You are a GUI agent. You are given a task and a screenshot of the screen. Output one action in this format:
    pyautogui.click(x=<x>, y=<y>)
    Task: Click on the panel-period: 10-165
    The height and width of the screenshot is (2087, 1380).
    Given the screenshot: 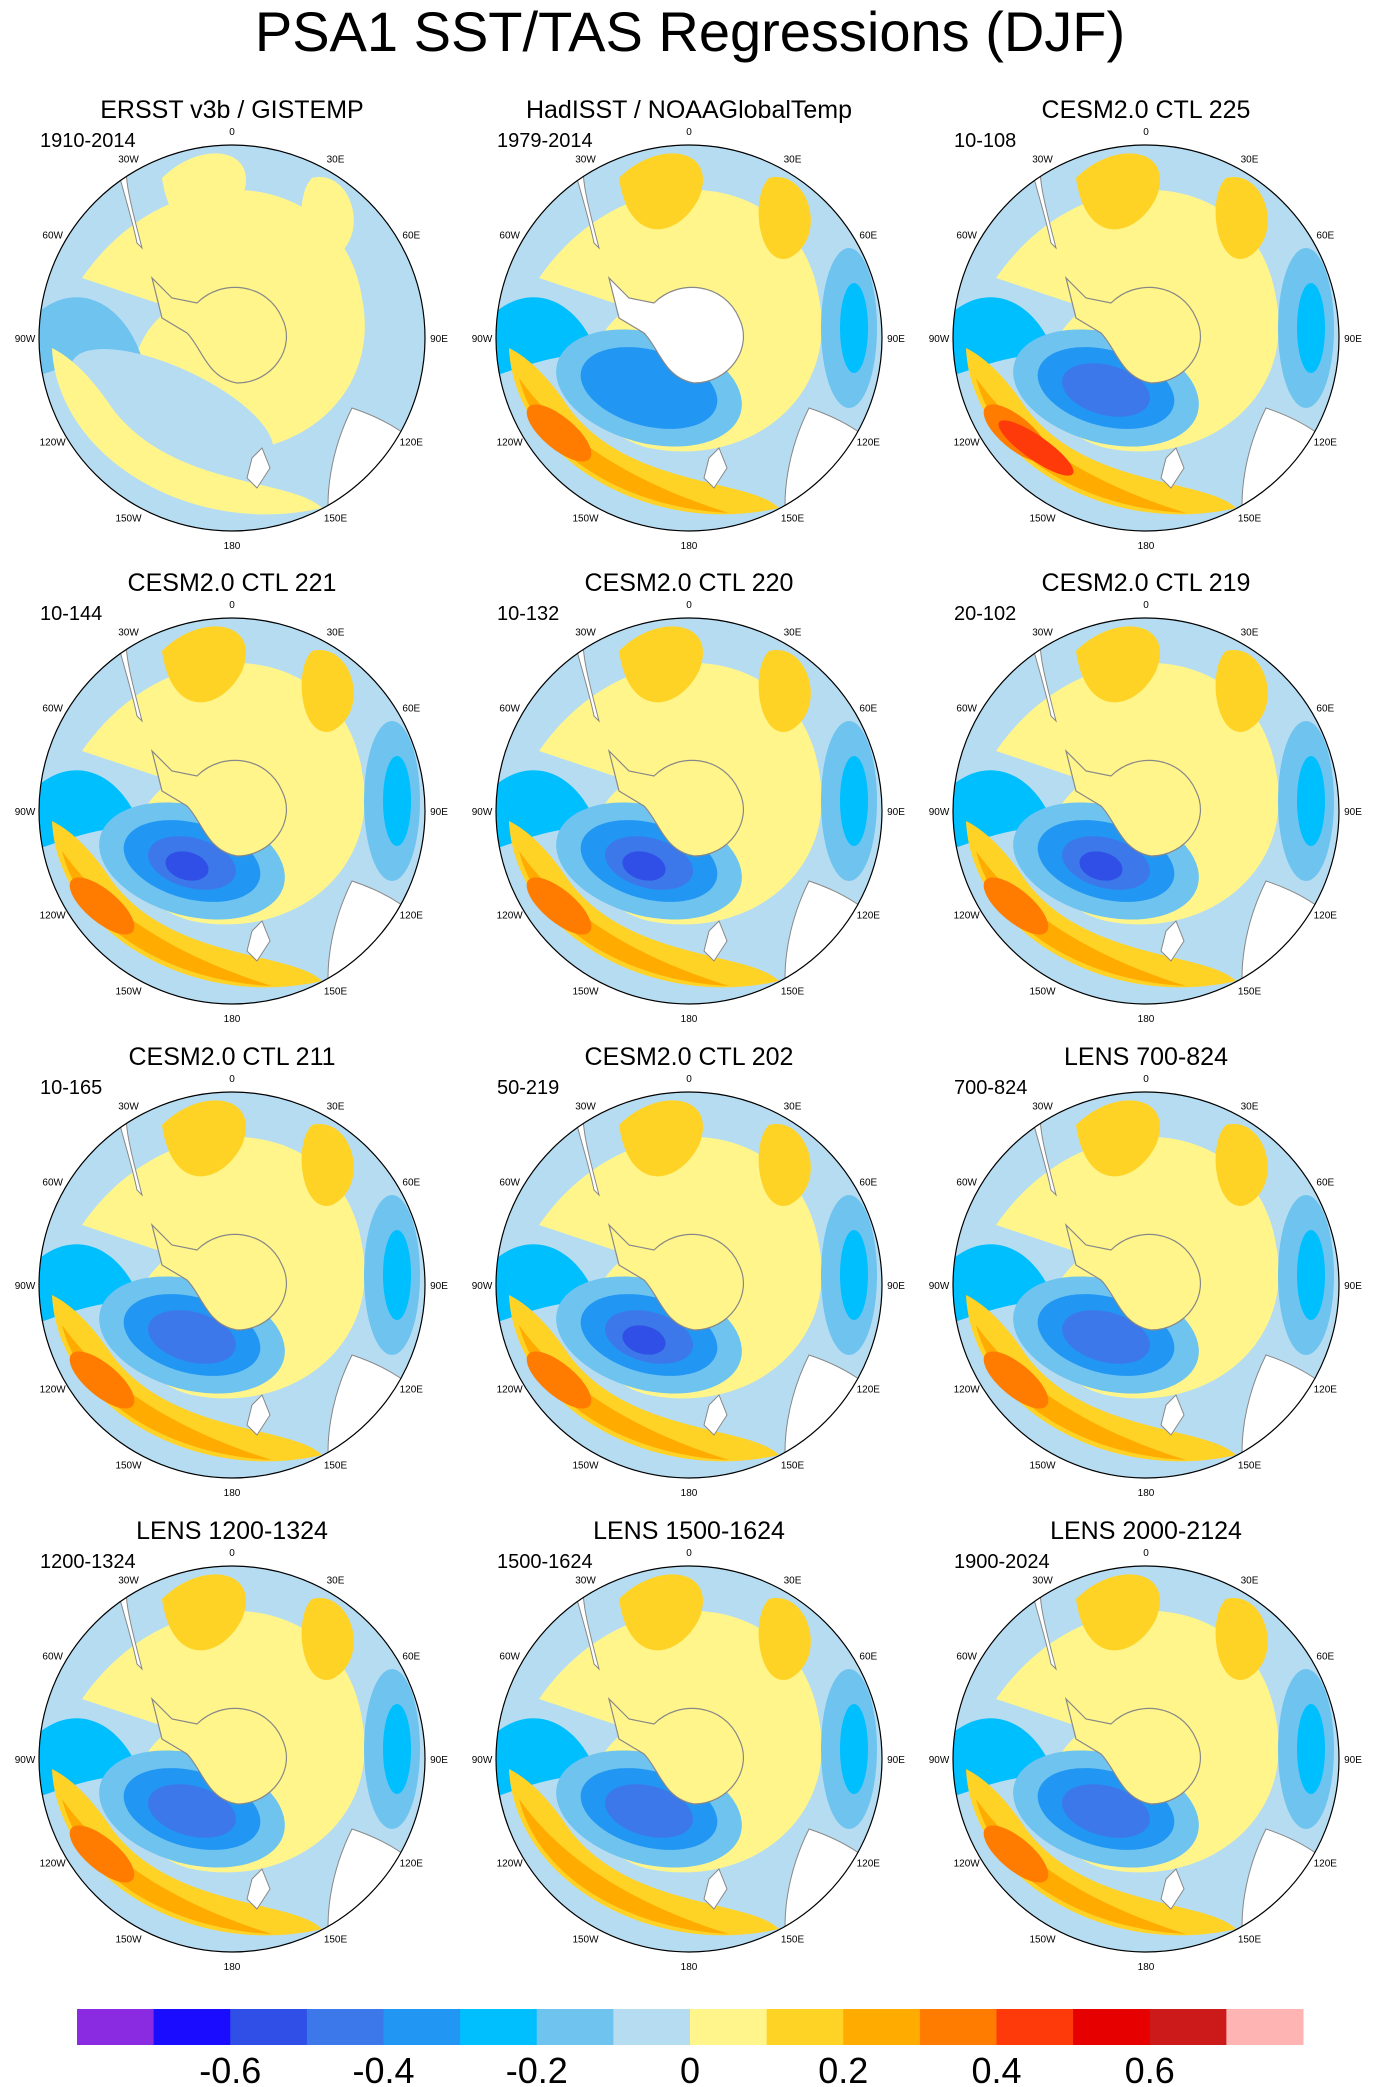 What is the action you would take?
    pyautogui.click(x=71, y=1088)
    